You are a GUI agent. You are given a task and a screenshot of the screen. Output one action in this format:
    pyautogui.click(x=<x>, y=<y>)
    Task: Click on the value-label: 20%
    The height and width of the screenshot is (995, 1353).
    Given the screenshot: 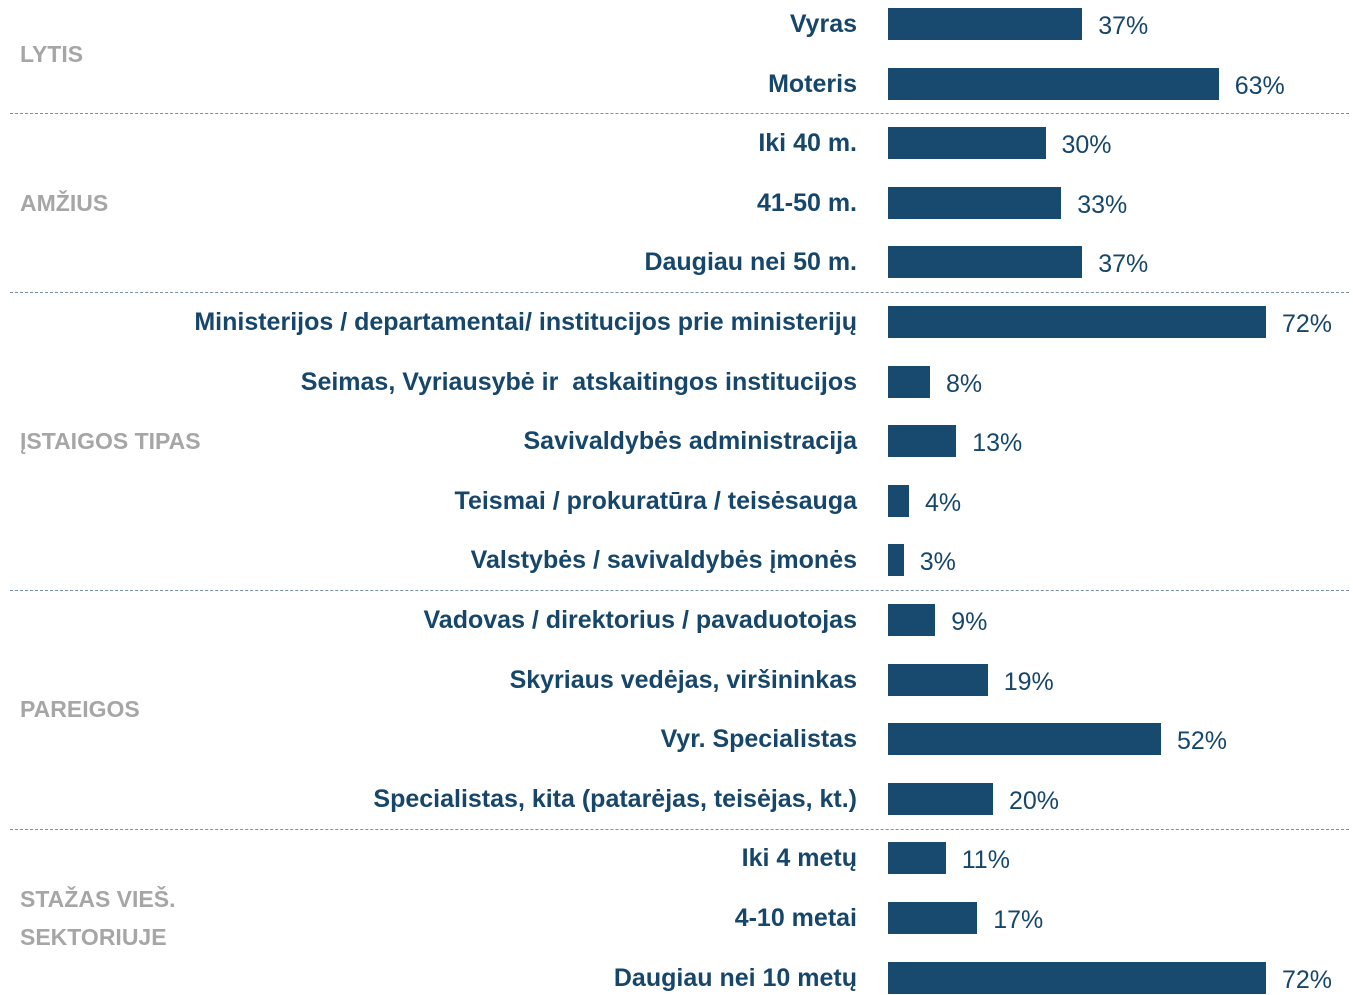 What is the action you would take?
    pyautogui.click(x=1034, y=800)
    